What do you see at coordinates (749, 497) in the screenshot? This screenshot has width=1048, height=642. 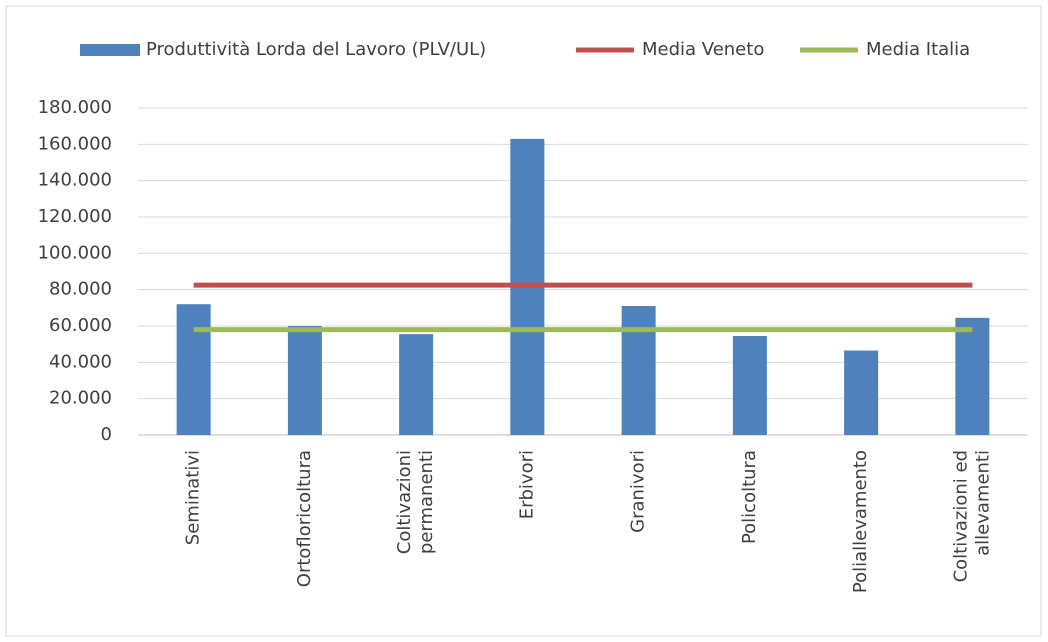 I see `x-tick-label: Policoltura` at bounding box center [749, 497].